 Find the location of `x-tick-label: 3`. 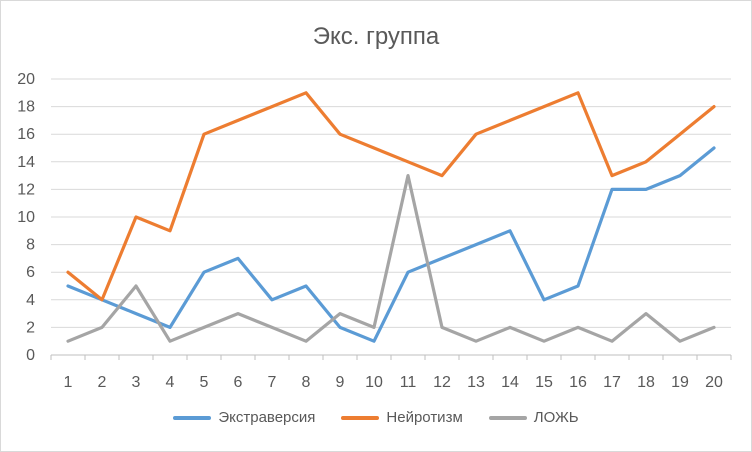

x-tick-label: 3 is located at coordinates (136, 382).